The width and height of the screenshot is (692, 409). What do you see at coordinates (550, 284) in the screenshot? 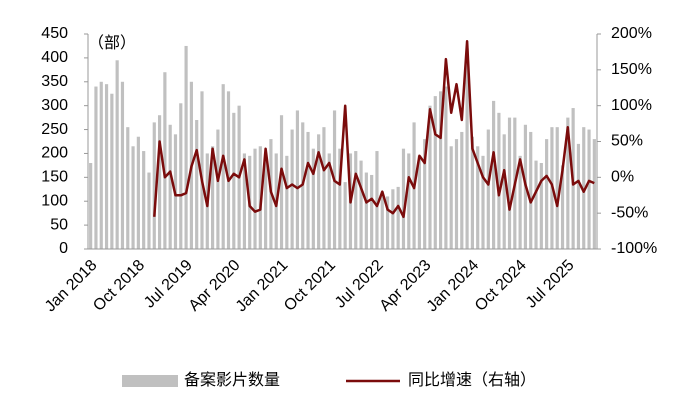
I see `x-tick-label: Jul 2025` at bounding box center [550, 284].